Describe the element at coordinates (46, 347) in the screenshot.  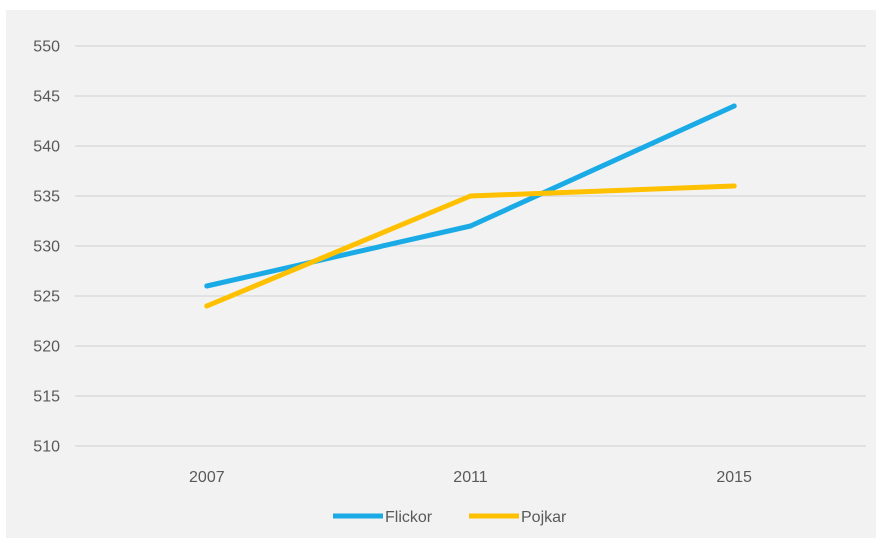
I see `y-tick-label: 520` at that location.